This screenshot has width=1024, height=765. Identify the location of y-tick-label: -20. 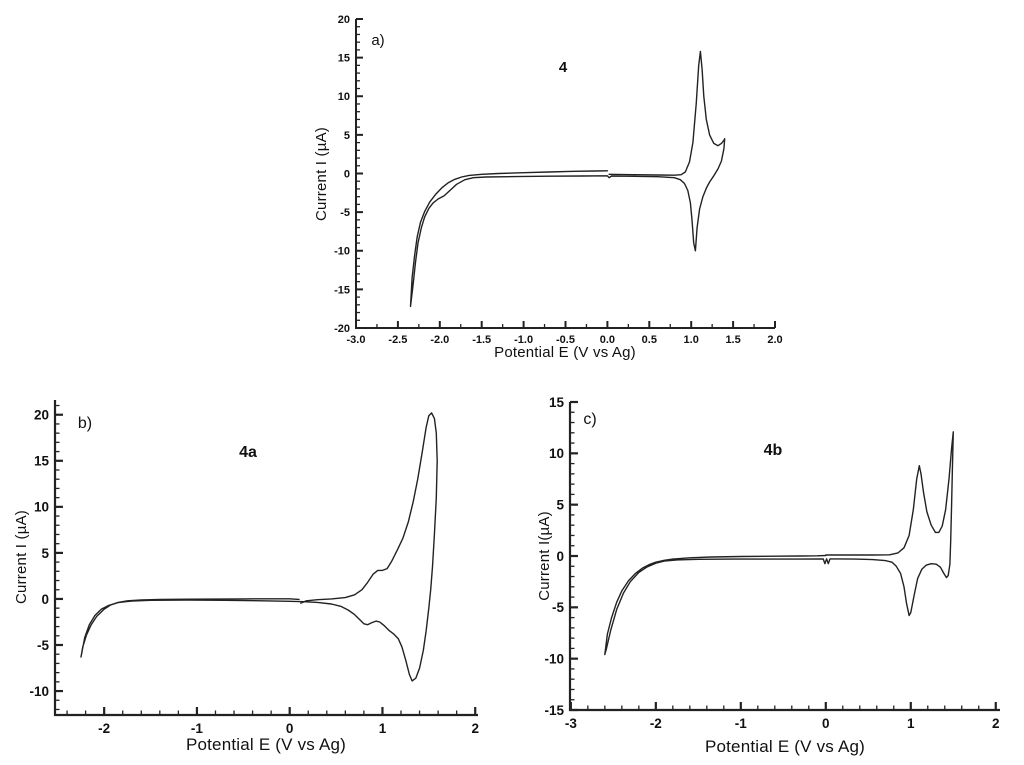
(342, 329).